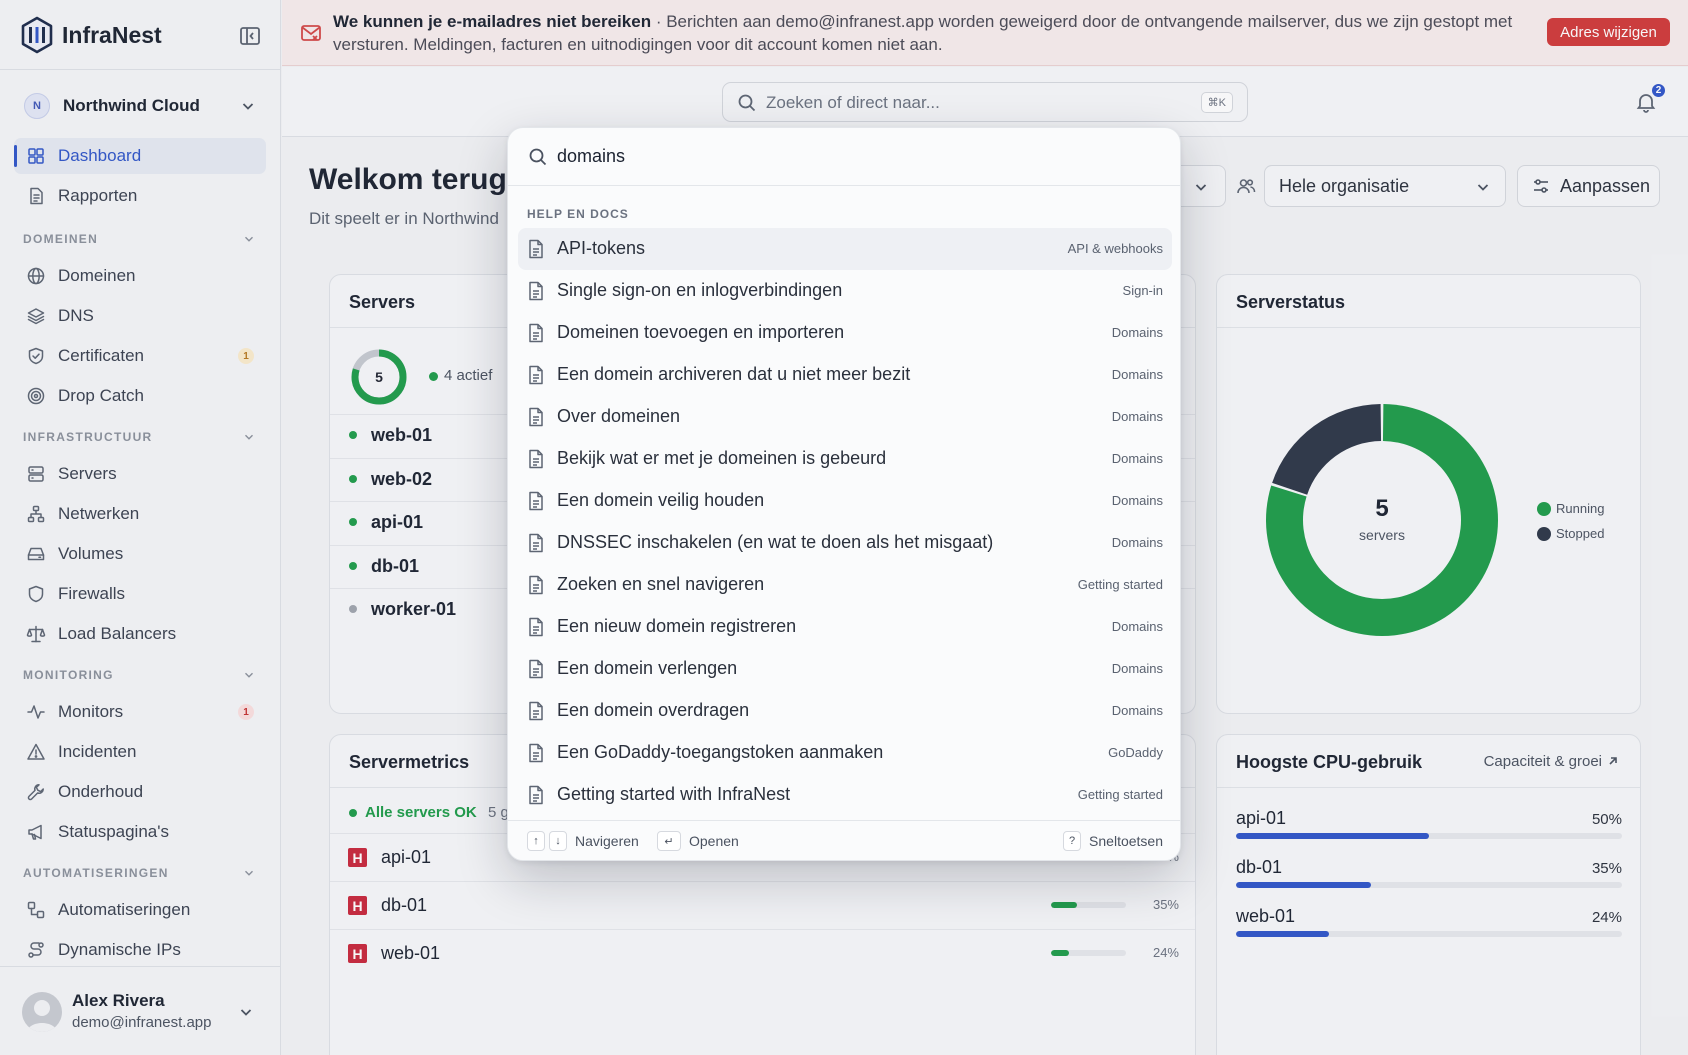 This screenshot has height=1055, width=1688. Describe the element at coordinates (619, 416) in the screenshot. I see `result-title: Over domeinen` at that location.